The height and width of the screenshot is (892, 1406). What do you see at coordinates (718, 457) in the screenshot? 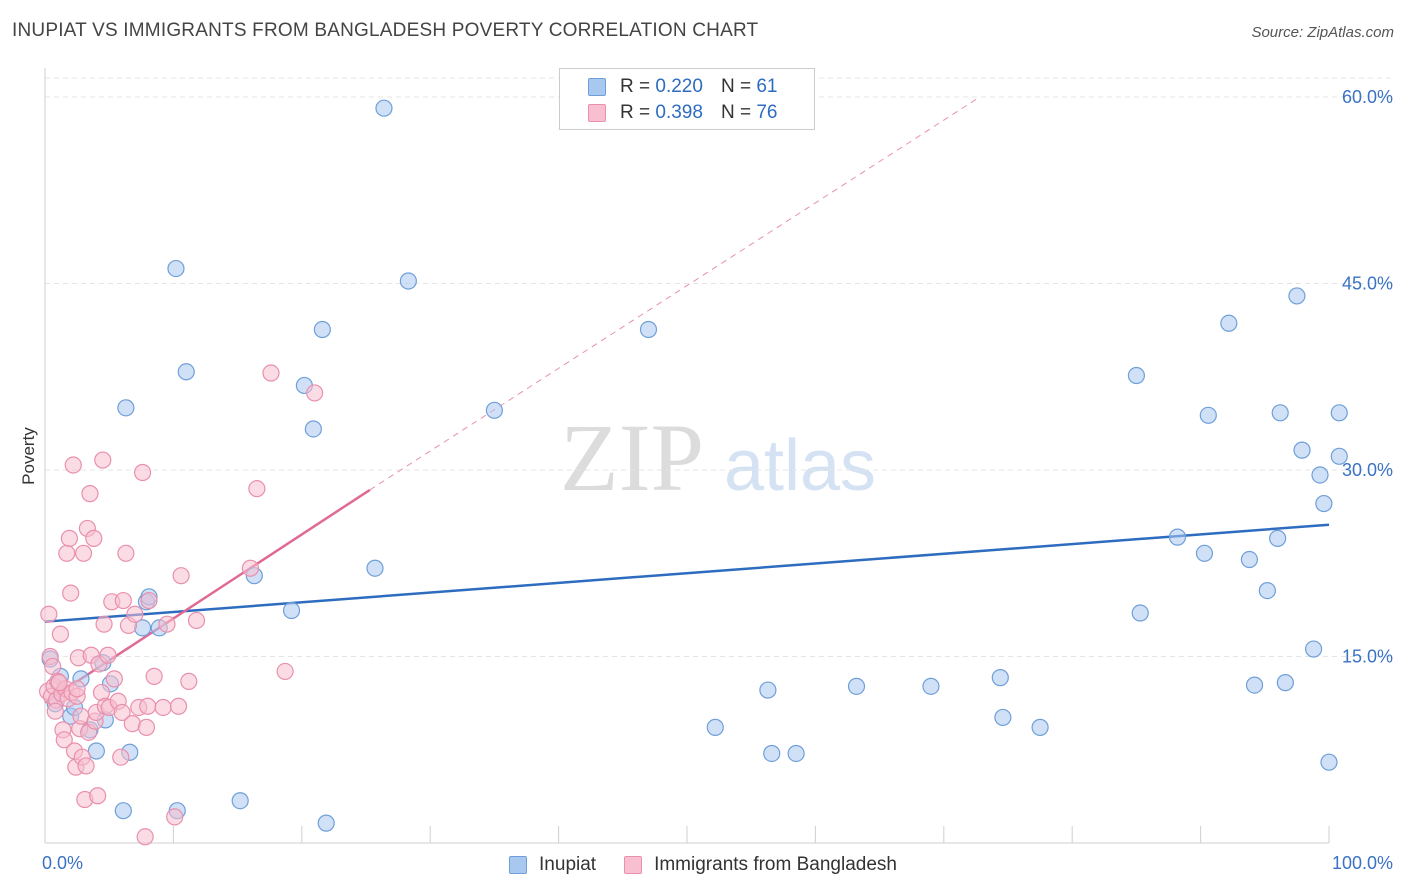
I see `watermark: ZIP atlas` at bounding box center [718, 457].